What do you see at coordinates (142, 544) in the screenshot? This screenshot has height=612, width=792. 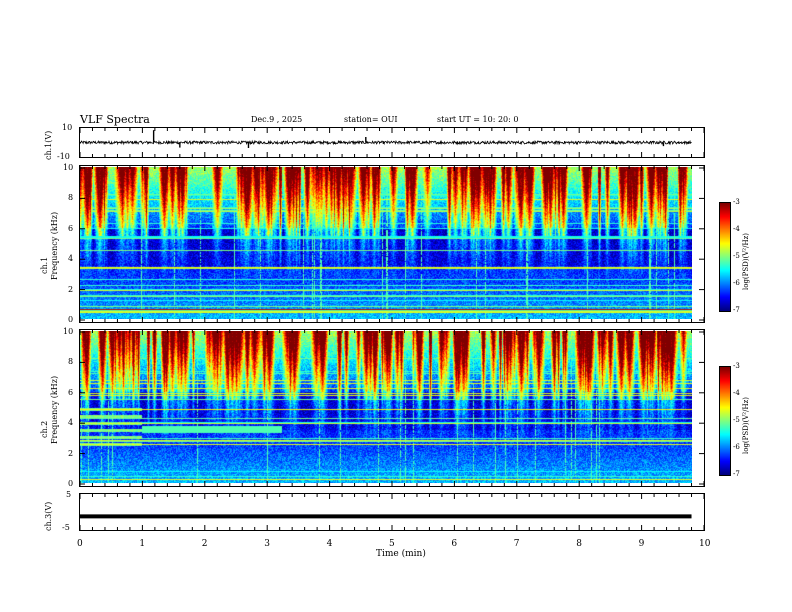 I see `time-tick-label: 1` at bounding box center [142, 544].